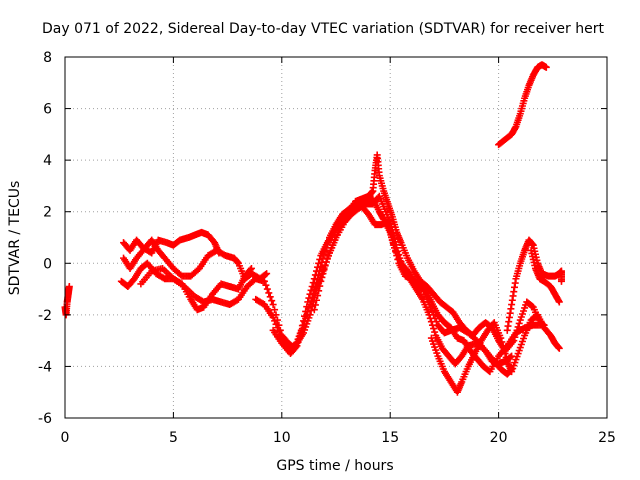  Describe the element at coordinates (607, 438) in the screenshot. I see `x-tick-label: 25` at that location.